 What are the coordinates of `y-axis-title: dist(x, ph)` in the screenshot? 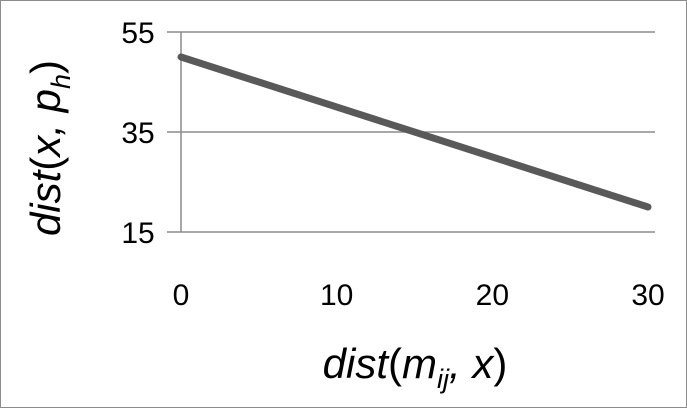 It's located at (49, 148).